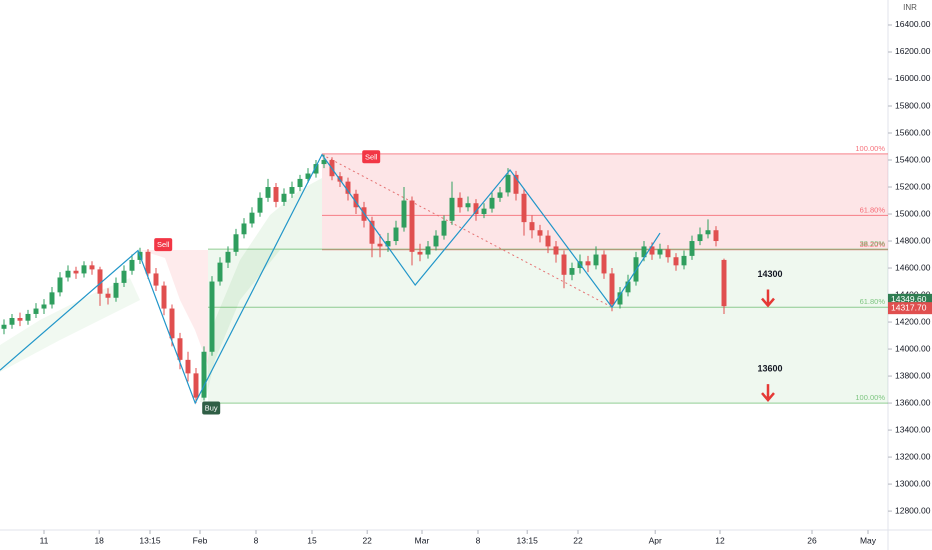 Image resolution: width=932 pixels, height=550 pixels. I want to click on y-tick-label: 15600.00, so click(913, 132).